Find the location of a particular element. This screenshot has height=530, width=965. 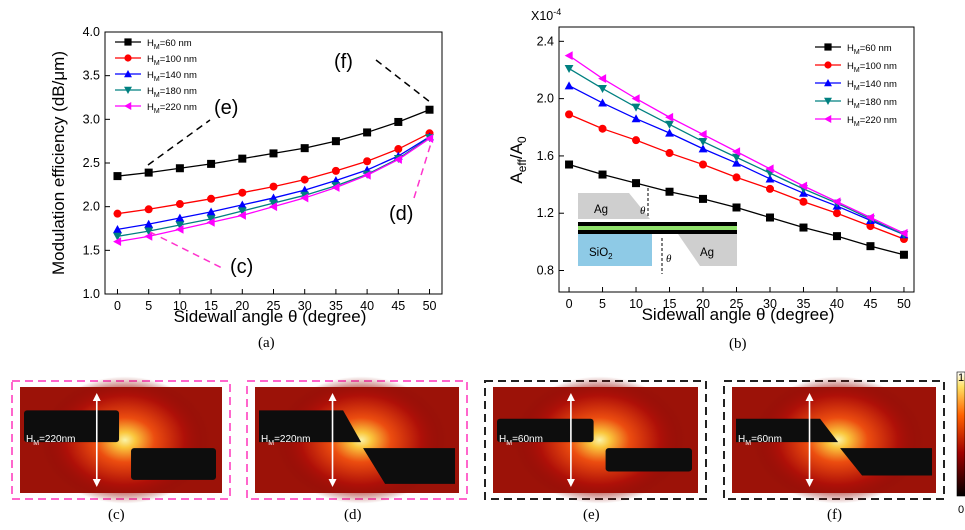

colorbar-top-label: 1 is located at coordinates (961, 378).